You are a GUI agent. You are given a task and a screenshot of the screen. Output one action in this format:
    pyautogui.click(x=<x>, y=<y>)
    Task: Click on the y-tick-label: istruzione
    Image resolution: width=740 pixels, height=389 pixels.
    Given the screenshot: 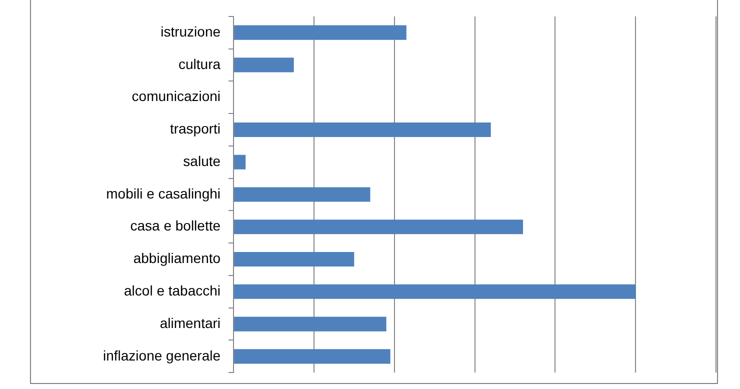 What is the action you would take?
    pyautogui.click(x=190, y=31)
    